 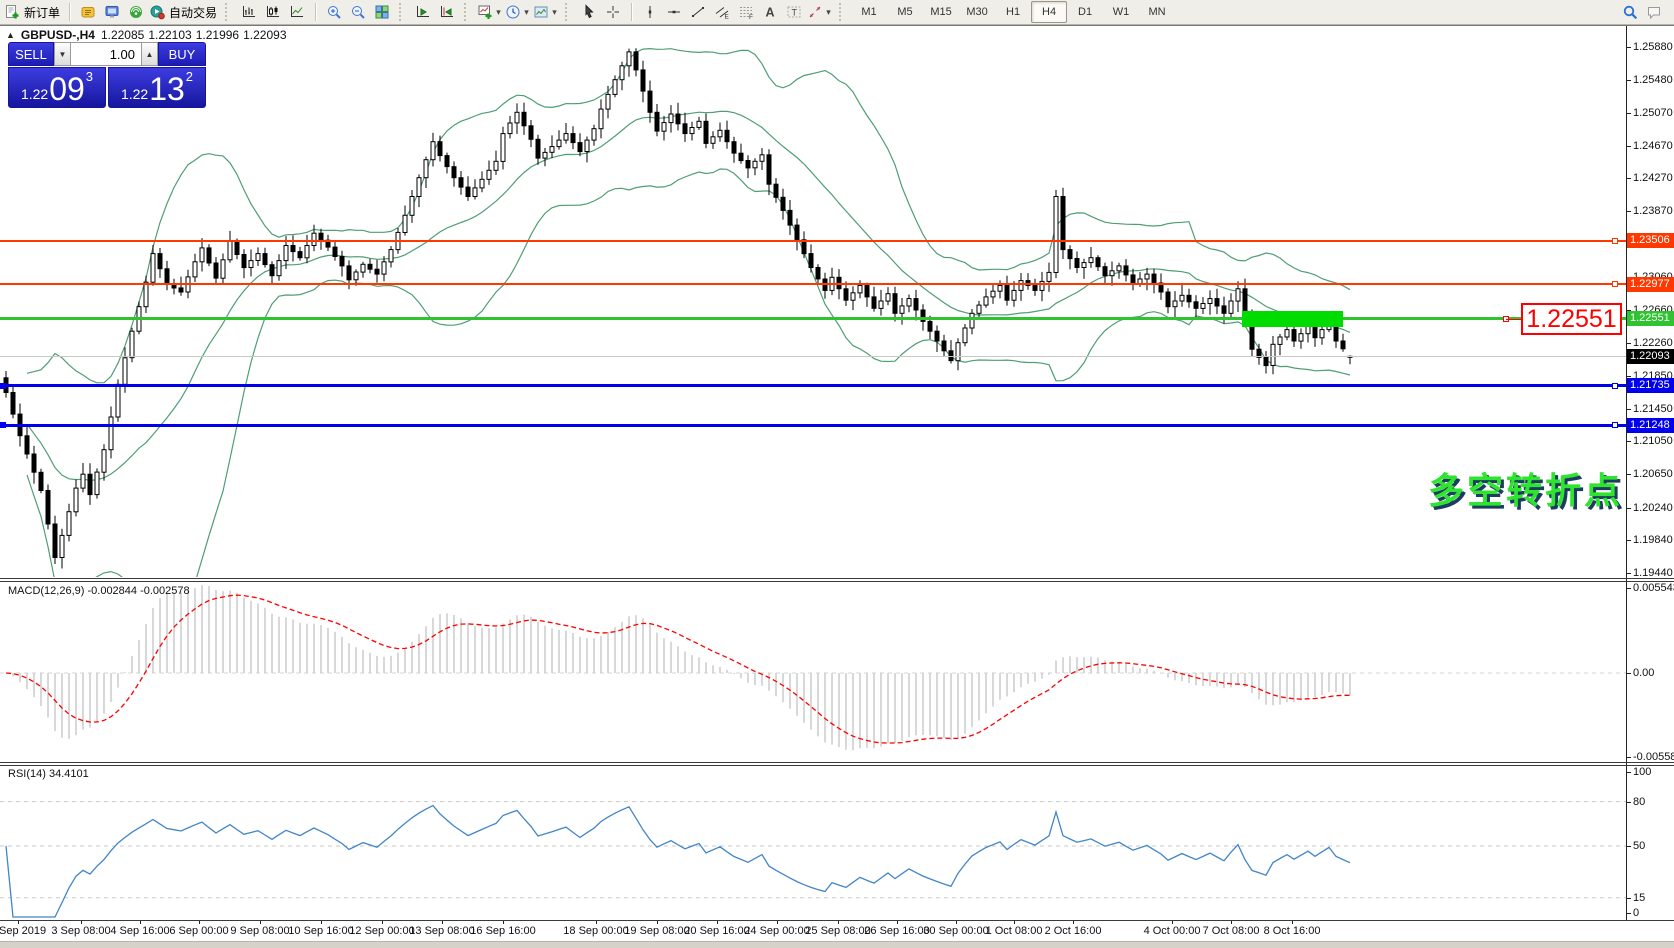 I want to click on annotation-text: 多空转折点, so click(x=1526, y=490).